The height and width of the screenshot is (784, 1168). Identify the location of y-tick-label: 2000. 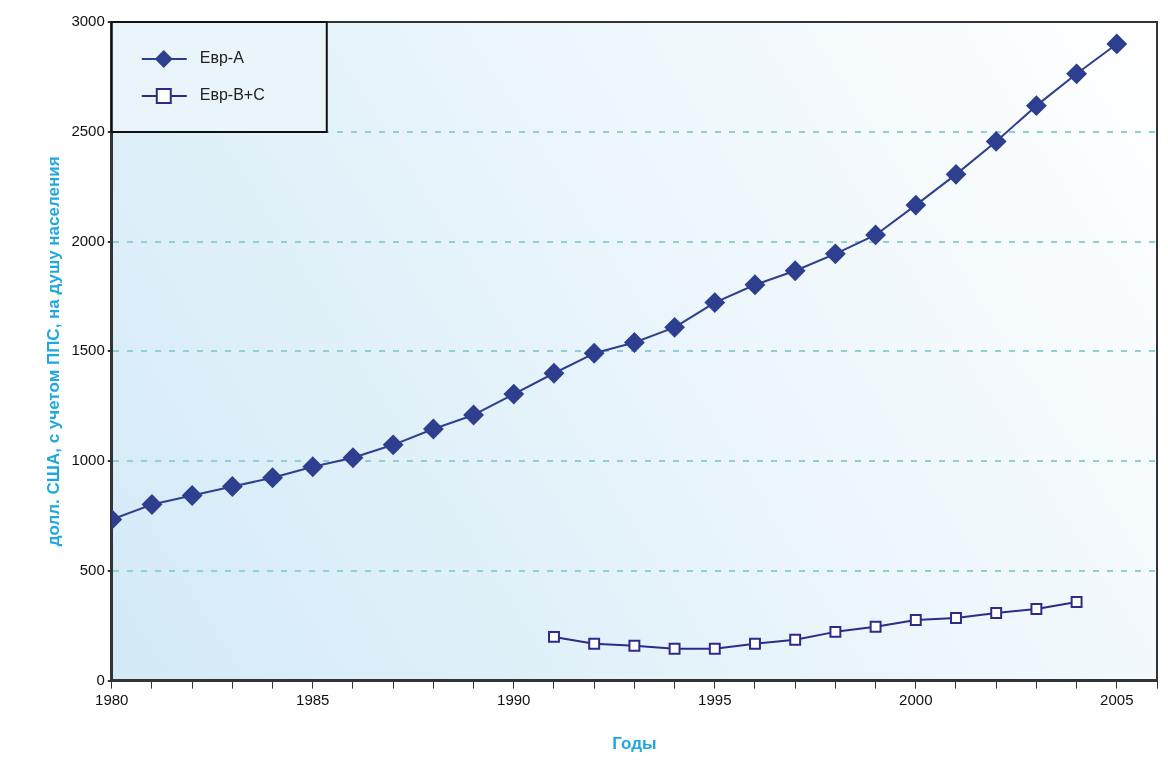
(88, 240).